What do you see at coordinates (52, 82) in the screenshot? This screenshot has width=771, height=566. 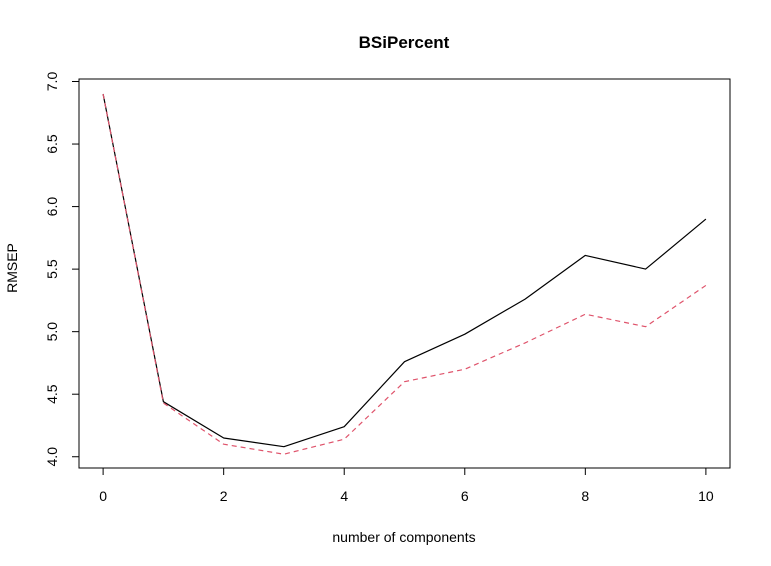 I see `y-tick-label: 7.0` at bounding box center [52, 82].